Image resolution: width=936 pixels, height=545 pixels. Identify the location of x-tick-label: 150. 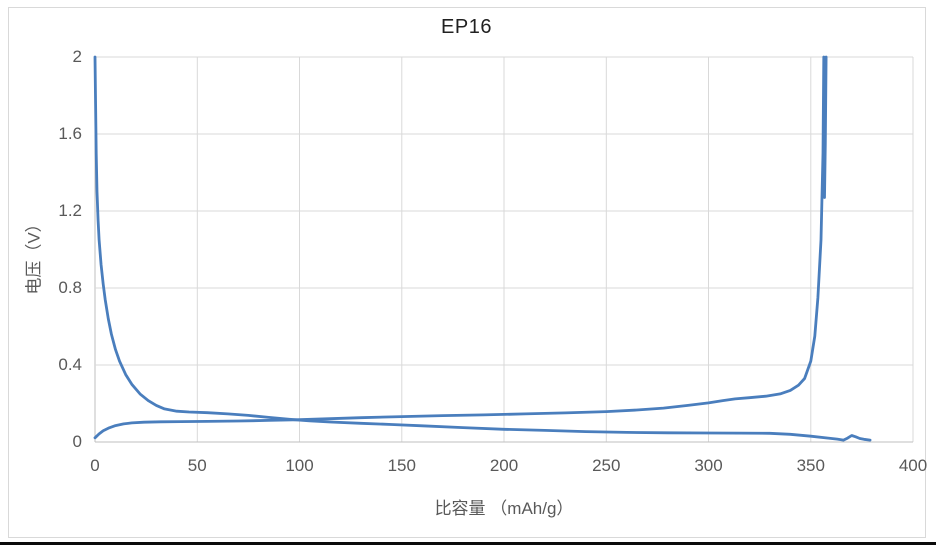
(401, 465).